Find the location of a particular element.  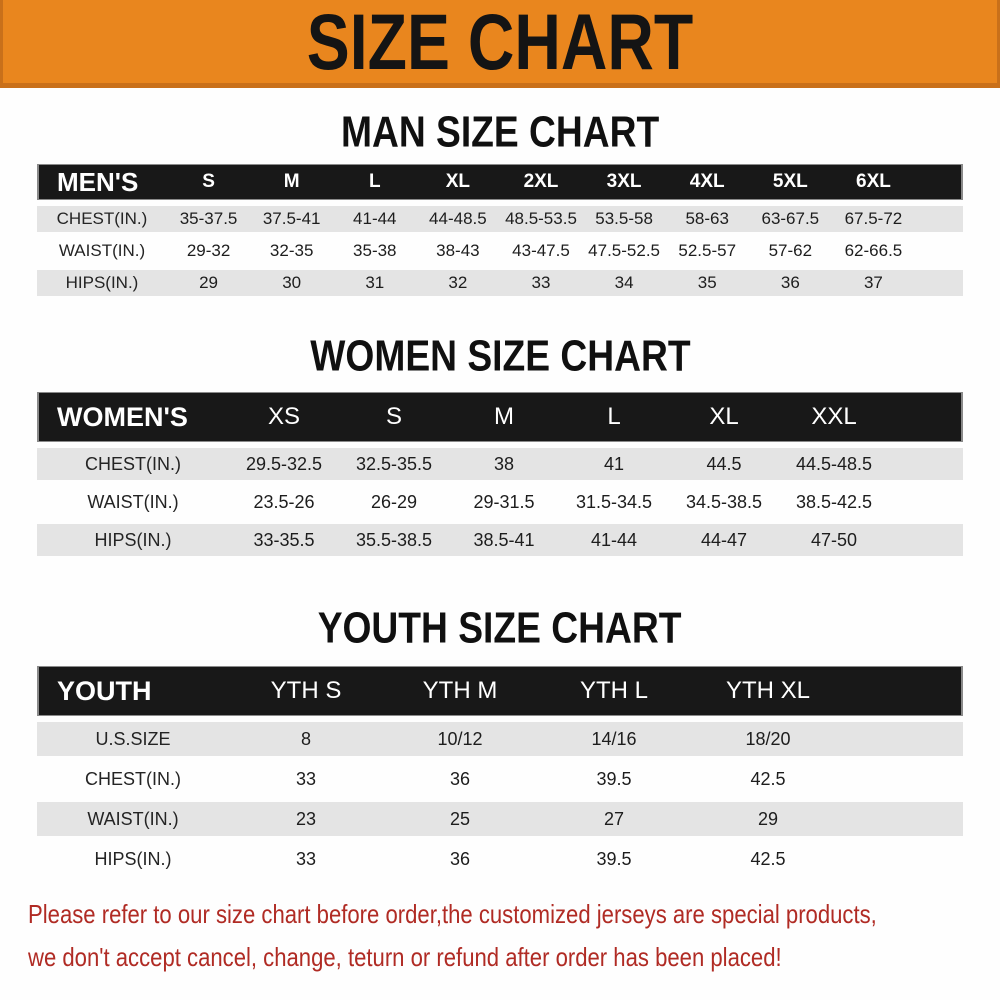

size-value-cell: 32 is located at coordinates (458, 282).